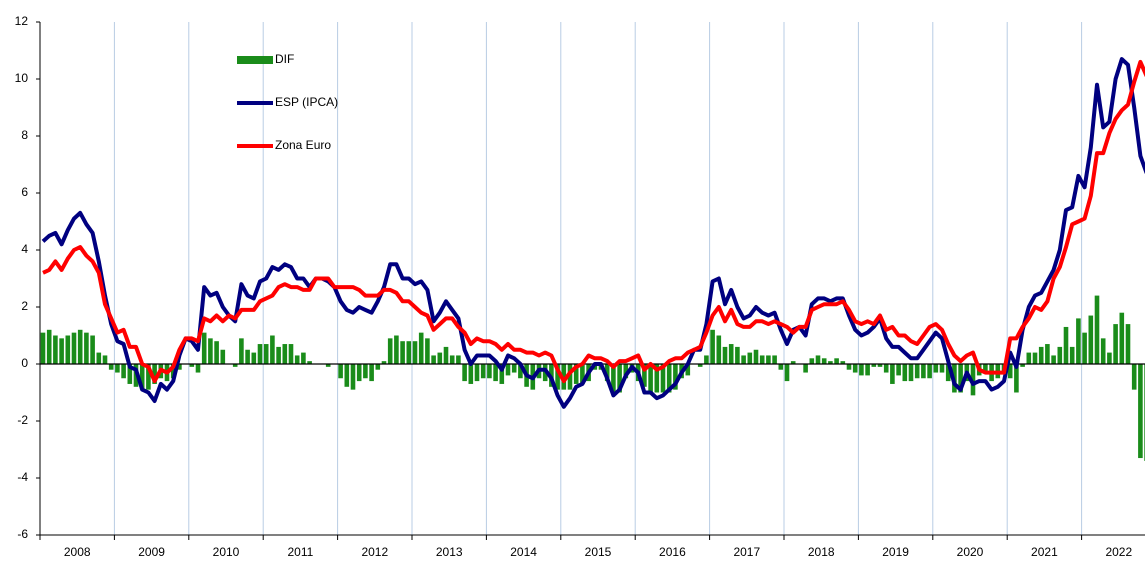 The image size is (1145, 563). Describe the element at coordinates (22, 477) in the screenshot. I see `y-tick-label: -4` at that location.